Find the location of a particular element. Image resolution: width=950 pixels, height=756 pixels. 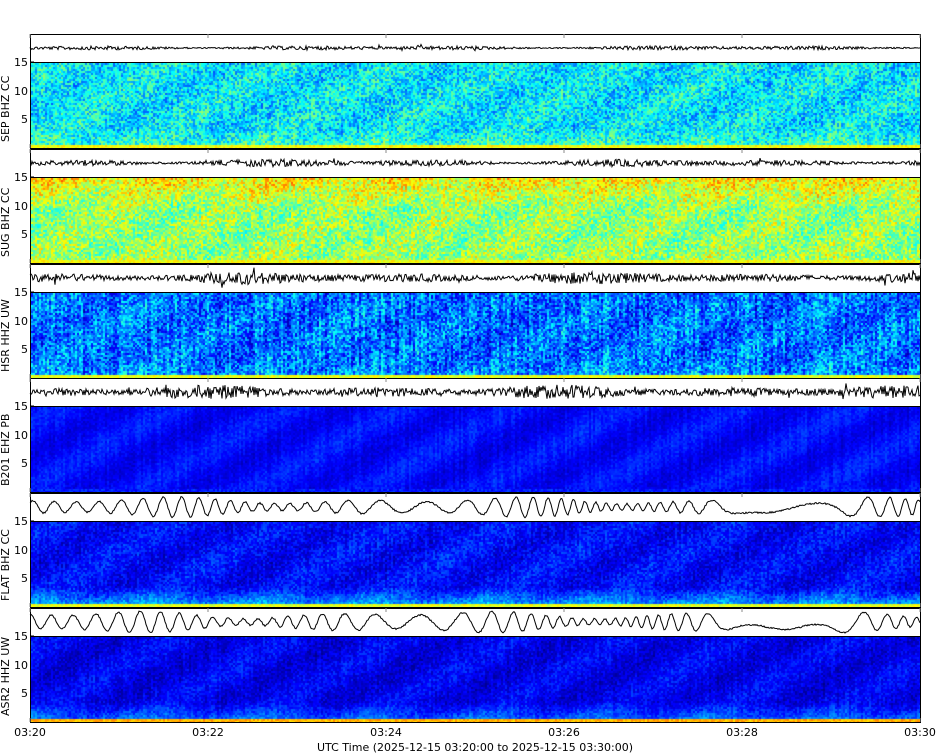

spectrogram-sug-bhz-cc is located at coordinates (475, 220).